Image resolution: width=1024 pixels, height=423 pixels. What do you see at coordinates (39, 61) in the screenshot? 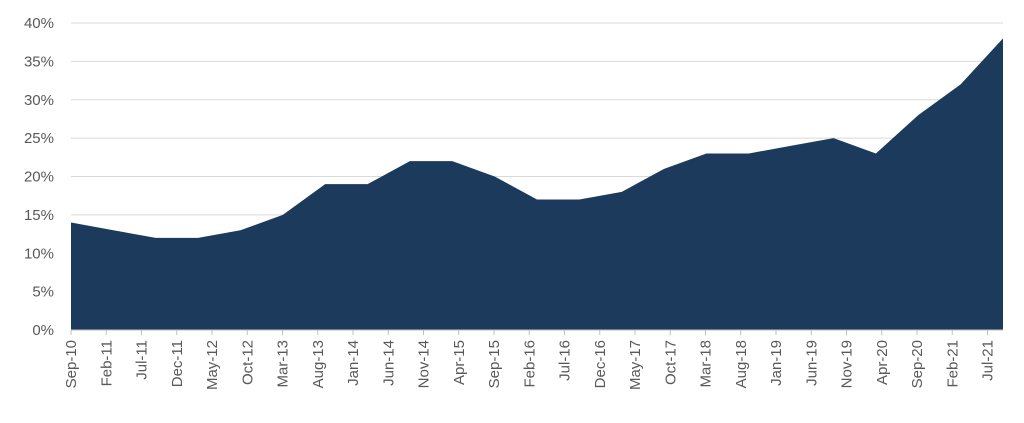
I see `y-tick-label: 35%` at bounding box center [39, 61].